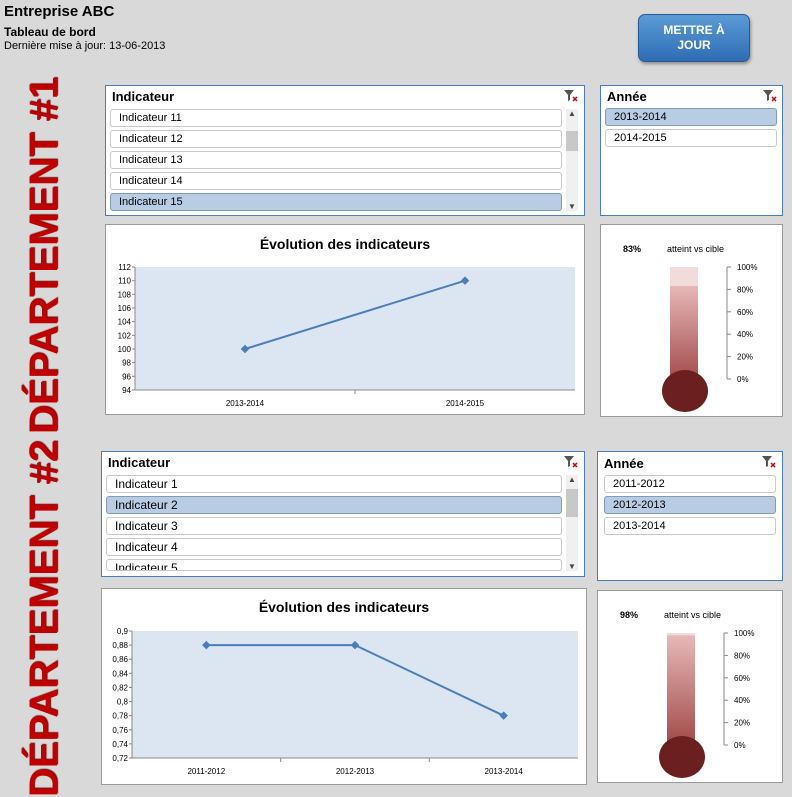  What do you see at coordinates (125, 349) in the screenshot?
I see `y-tick-label: 100` at bounding box center [125, 349].